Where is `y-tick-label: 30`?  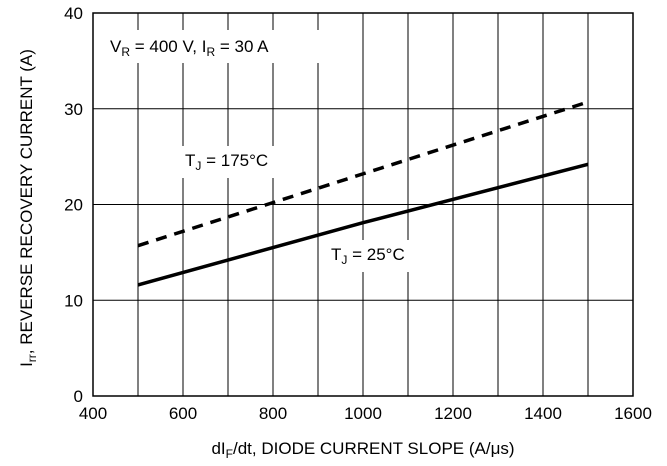
y-tick-label: 30 is located at coordinates (73, 109).